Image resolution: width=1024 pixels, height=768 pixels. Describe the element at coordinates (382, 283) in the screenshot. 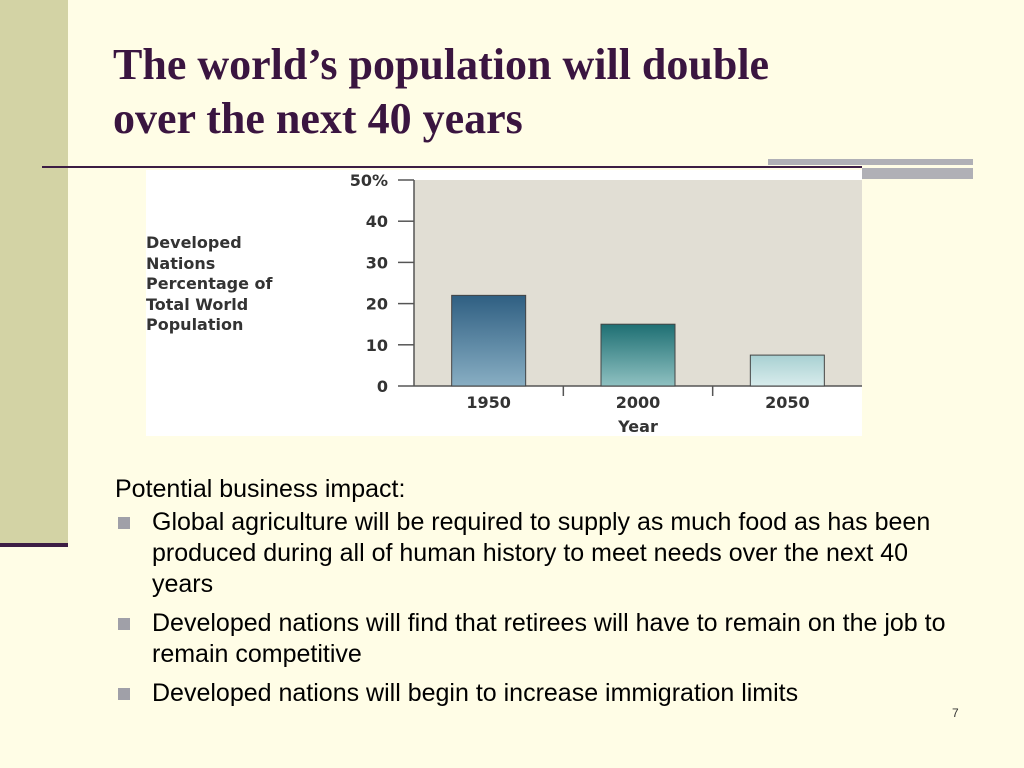

I see `y-ticks: 0 10 20 30 40 50%` at that location.